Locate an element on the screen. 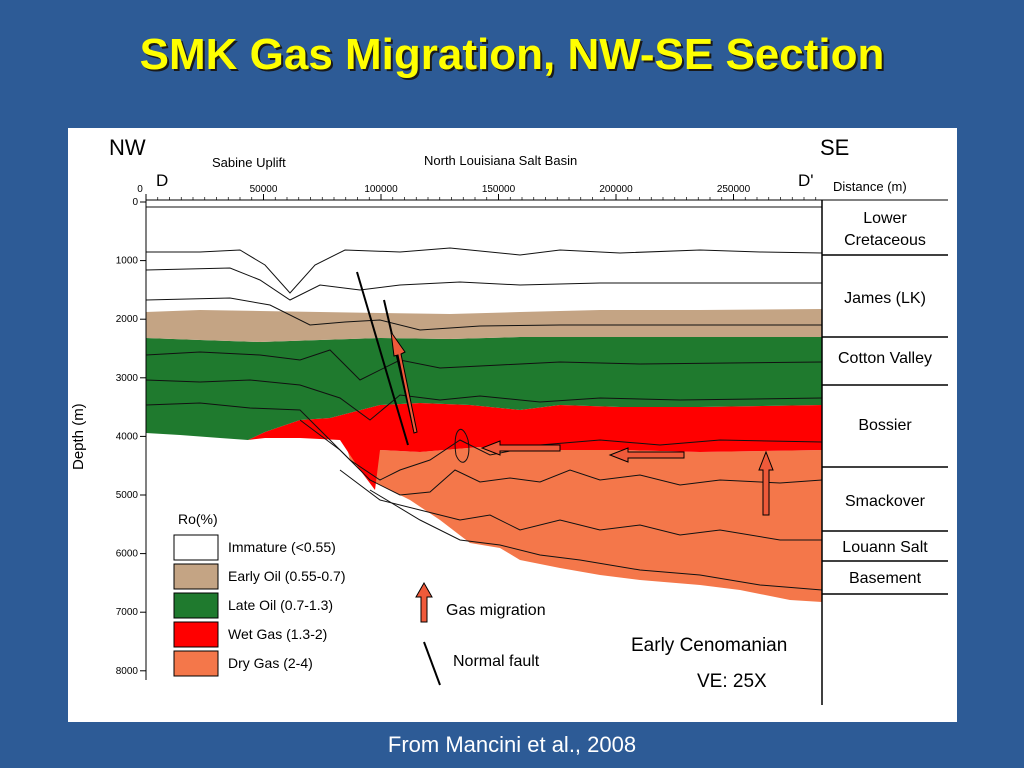 Image resolution: width=1024 pixels, height=768 pixels. zone-dry-gas is located at coordinates (581, 511).